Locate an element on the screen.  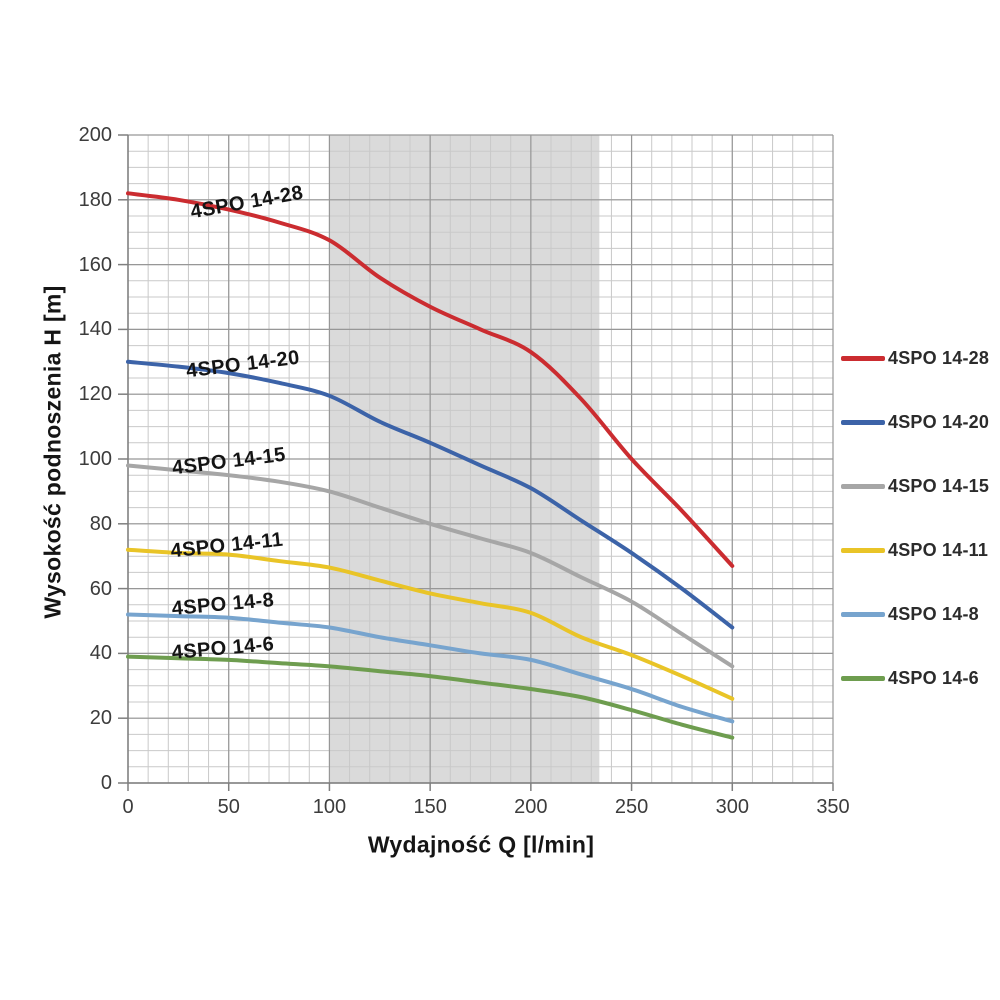
legend-label: 4SPO 14-15 is located at coordinates (939, 485).